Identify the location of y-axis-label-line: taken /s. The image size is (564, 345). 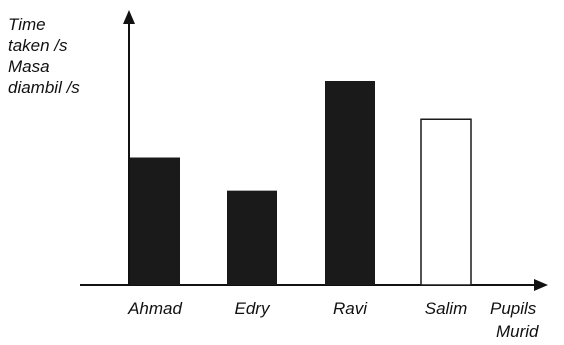
(38, 45).